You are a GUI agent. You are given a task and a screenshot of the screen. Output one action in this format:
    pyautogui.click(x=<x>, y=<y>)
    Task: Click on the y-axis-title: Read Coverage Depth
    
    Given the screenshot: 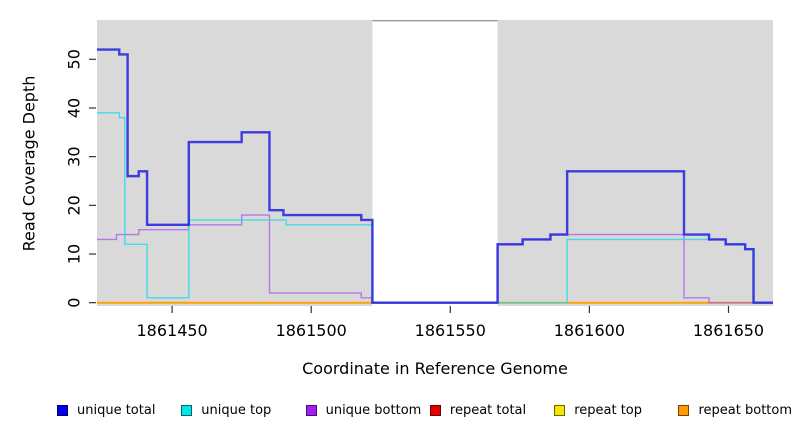 What is the action you would take?
    pyautogui.click(x=29, y=163)
    